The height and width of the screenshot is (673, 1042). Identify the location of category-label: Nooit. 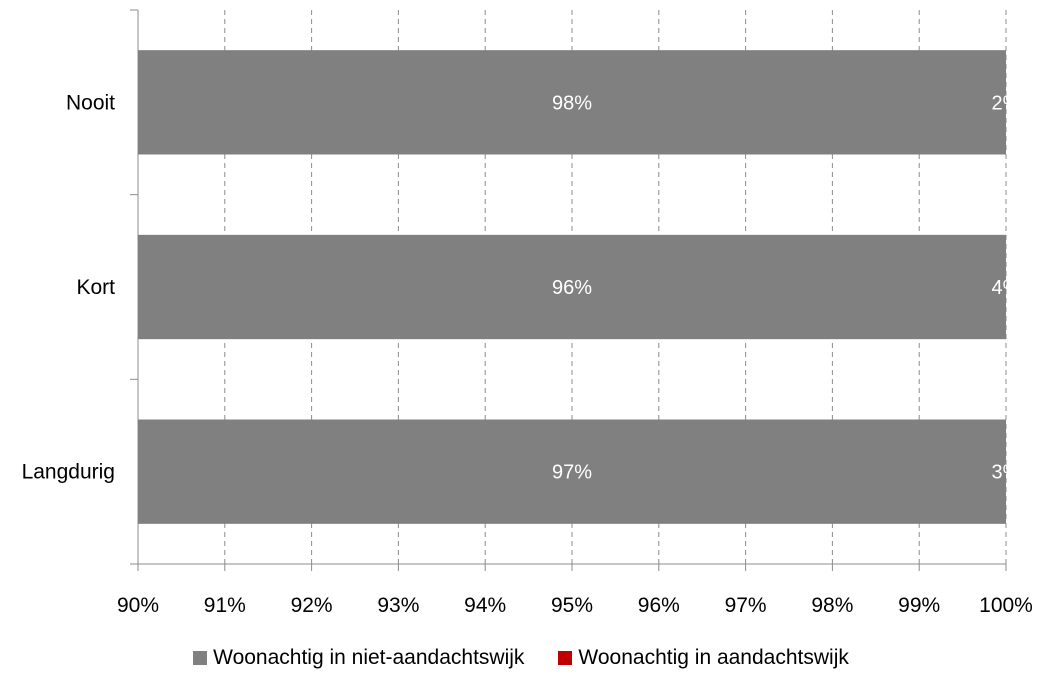
(90, 102).